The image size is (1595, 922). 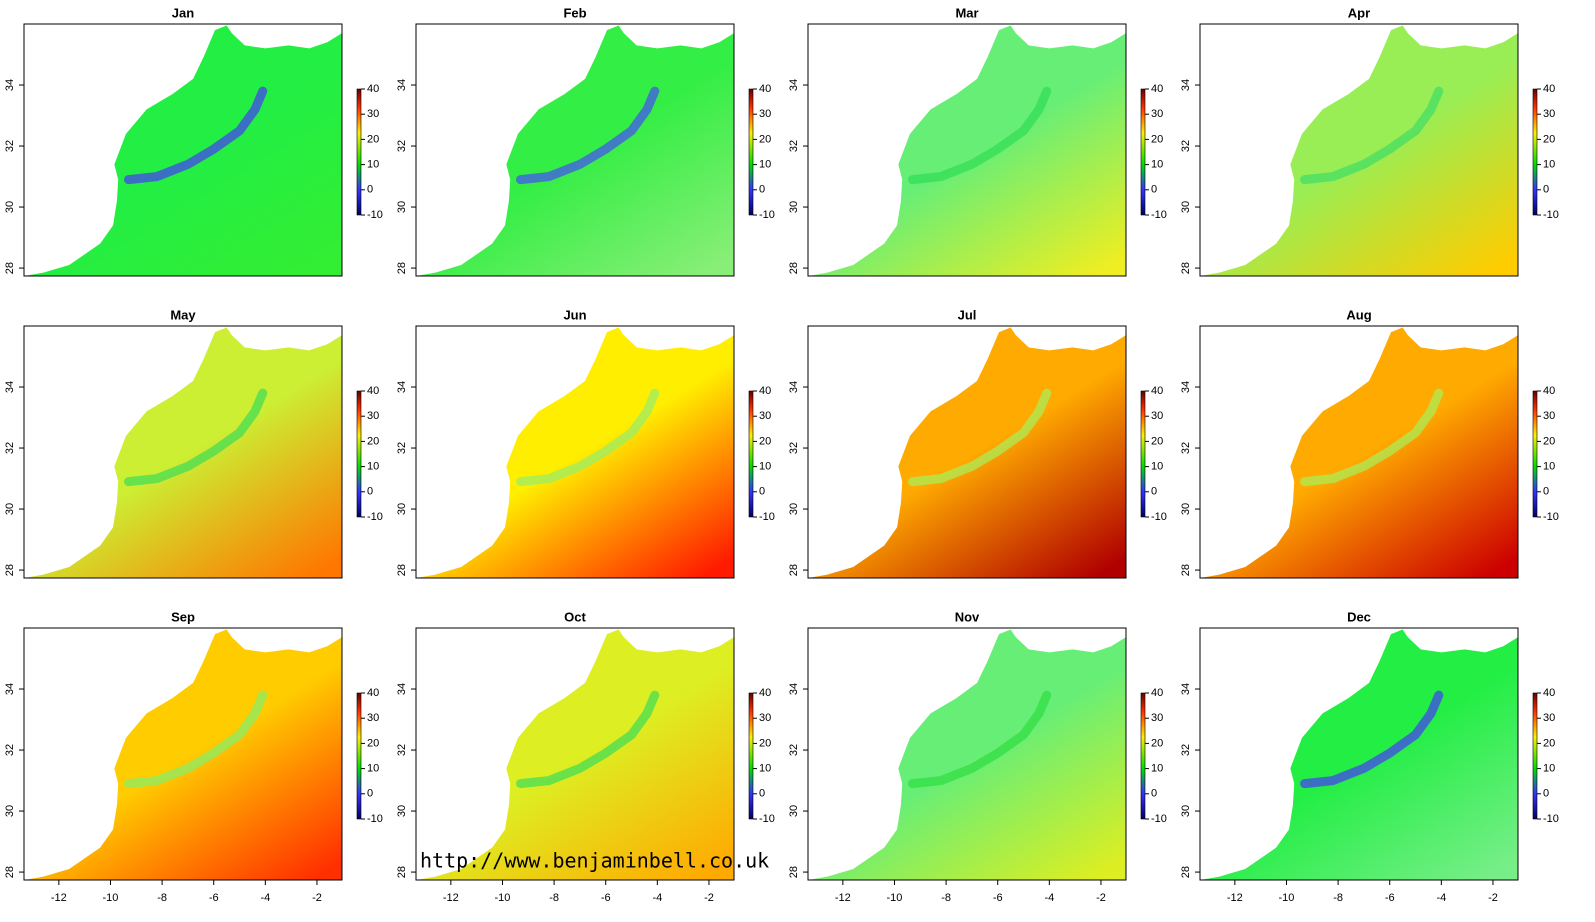 I want to click on panel-title: Feb, so click(x=574, y=12).